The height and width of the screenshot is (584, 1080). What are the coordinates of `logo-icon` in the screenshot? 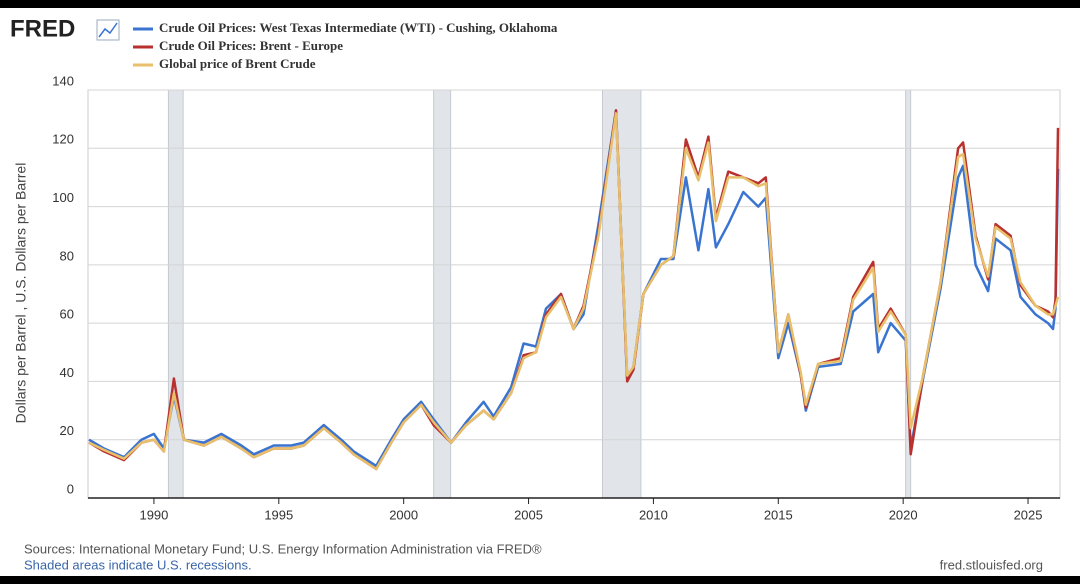 It's located at (108, 30).